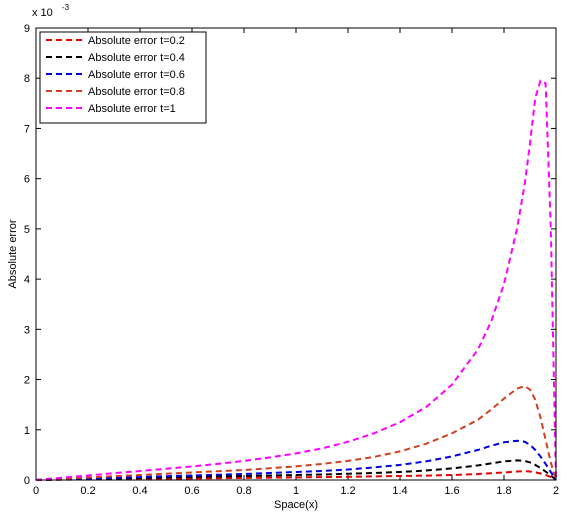  Describe the element at coordinates (27, 129) in the screenshot. I see `y-tick-label: 7` at that location.